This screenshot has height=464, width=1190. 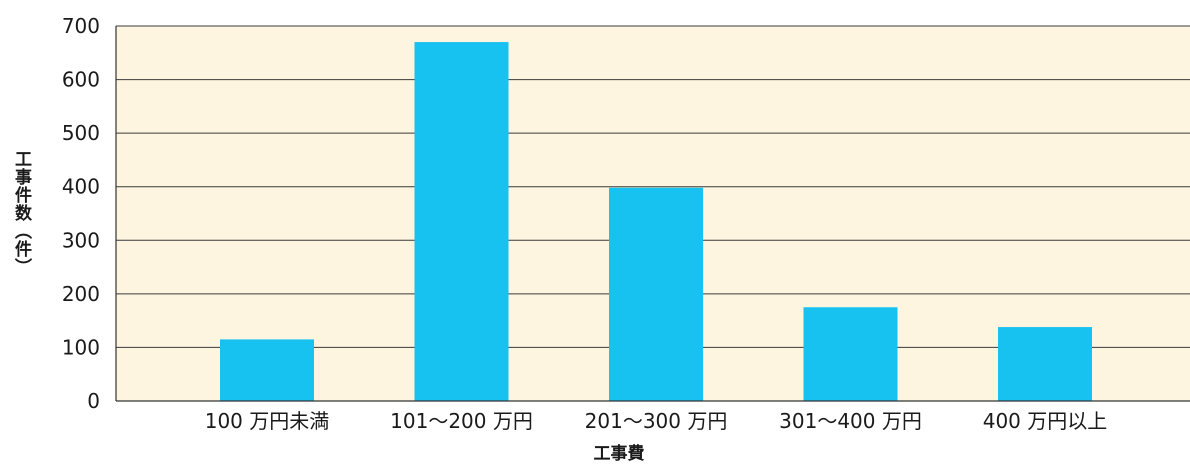 I want to click on y-tick-label: 100, so click(x=81, y=347).